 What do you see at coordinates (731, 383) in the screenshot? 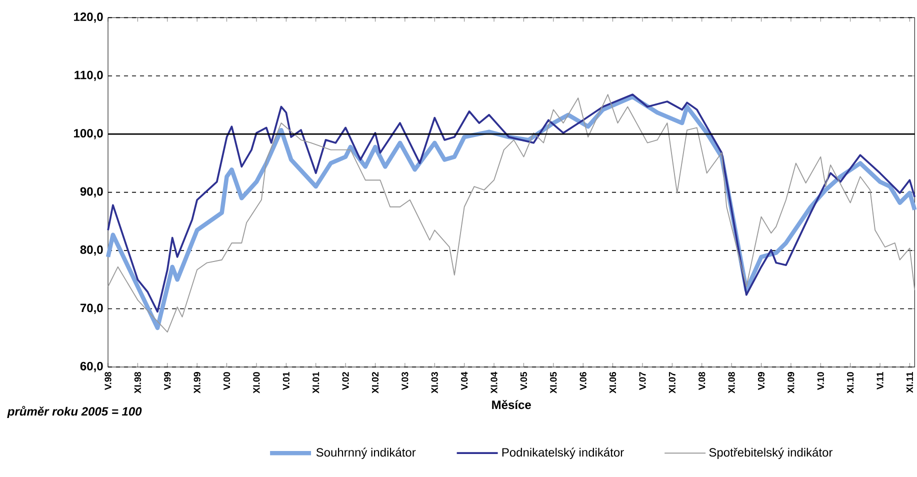
I see `x-tick-label: XI.08` at bounding box center [731, 383].